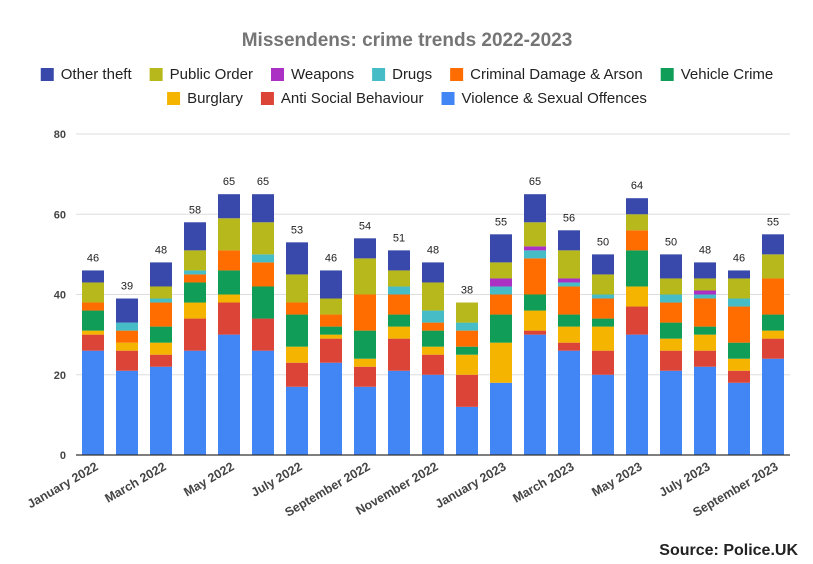 This screenshot has width=813, height=564. Describe the element at coordinates (215, 98) in the screenshot. I see `legend-label: Burglary` at that location.